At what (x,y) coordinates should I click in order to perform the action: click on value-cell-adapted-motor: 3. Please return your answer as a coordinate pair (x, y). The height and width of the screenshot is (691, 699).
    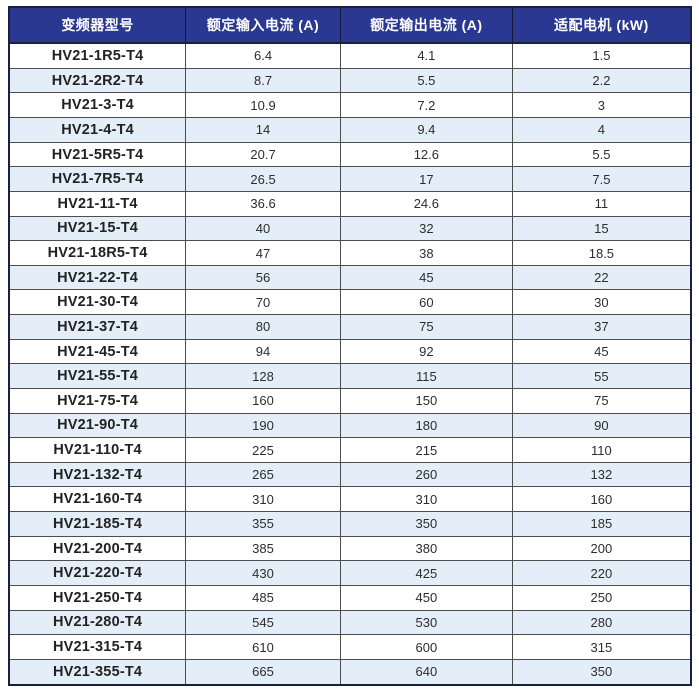
    Looking at the image, I should click on (601, 105).